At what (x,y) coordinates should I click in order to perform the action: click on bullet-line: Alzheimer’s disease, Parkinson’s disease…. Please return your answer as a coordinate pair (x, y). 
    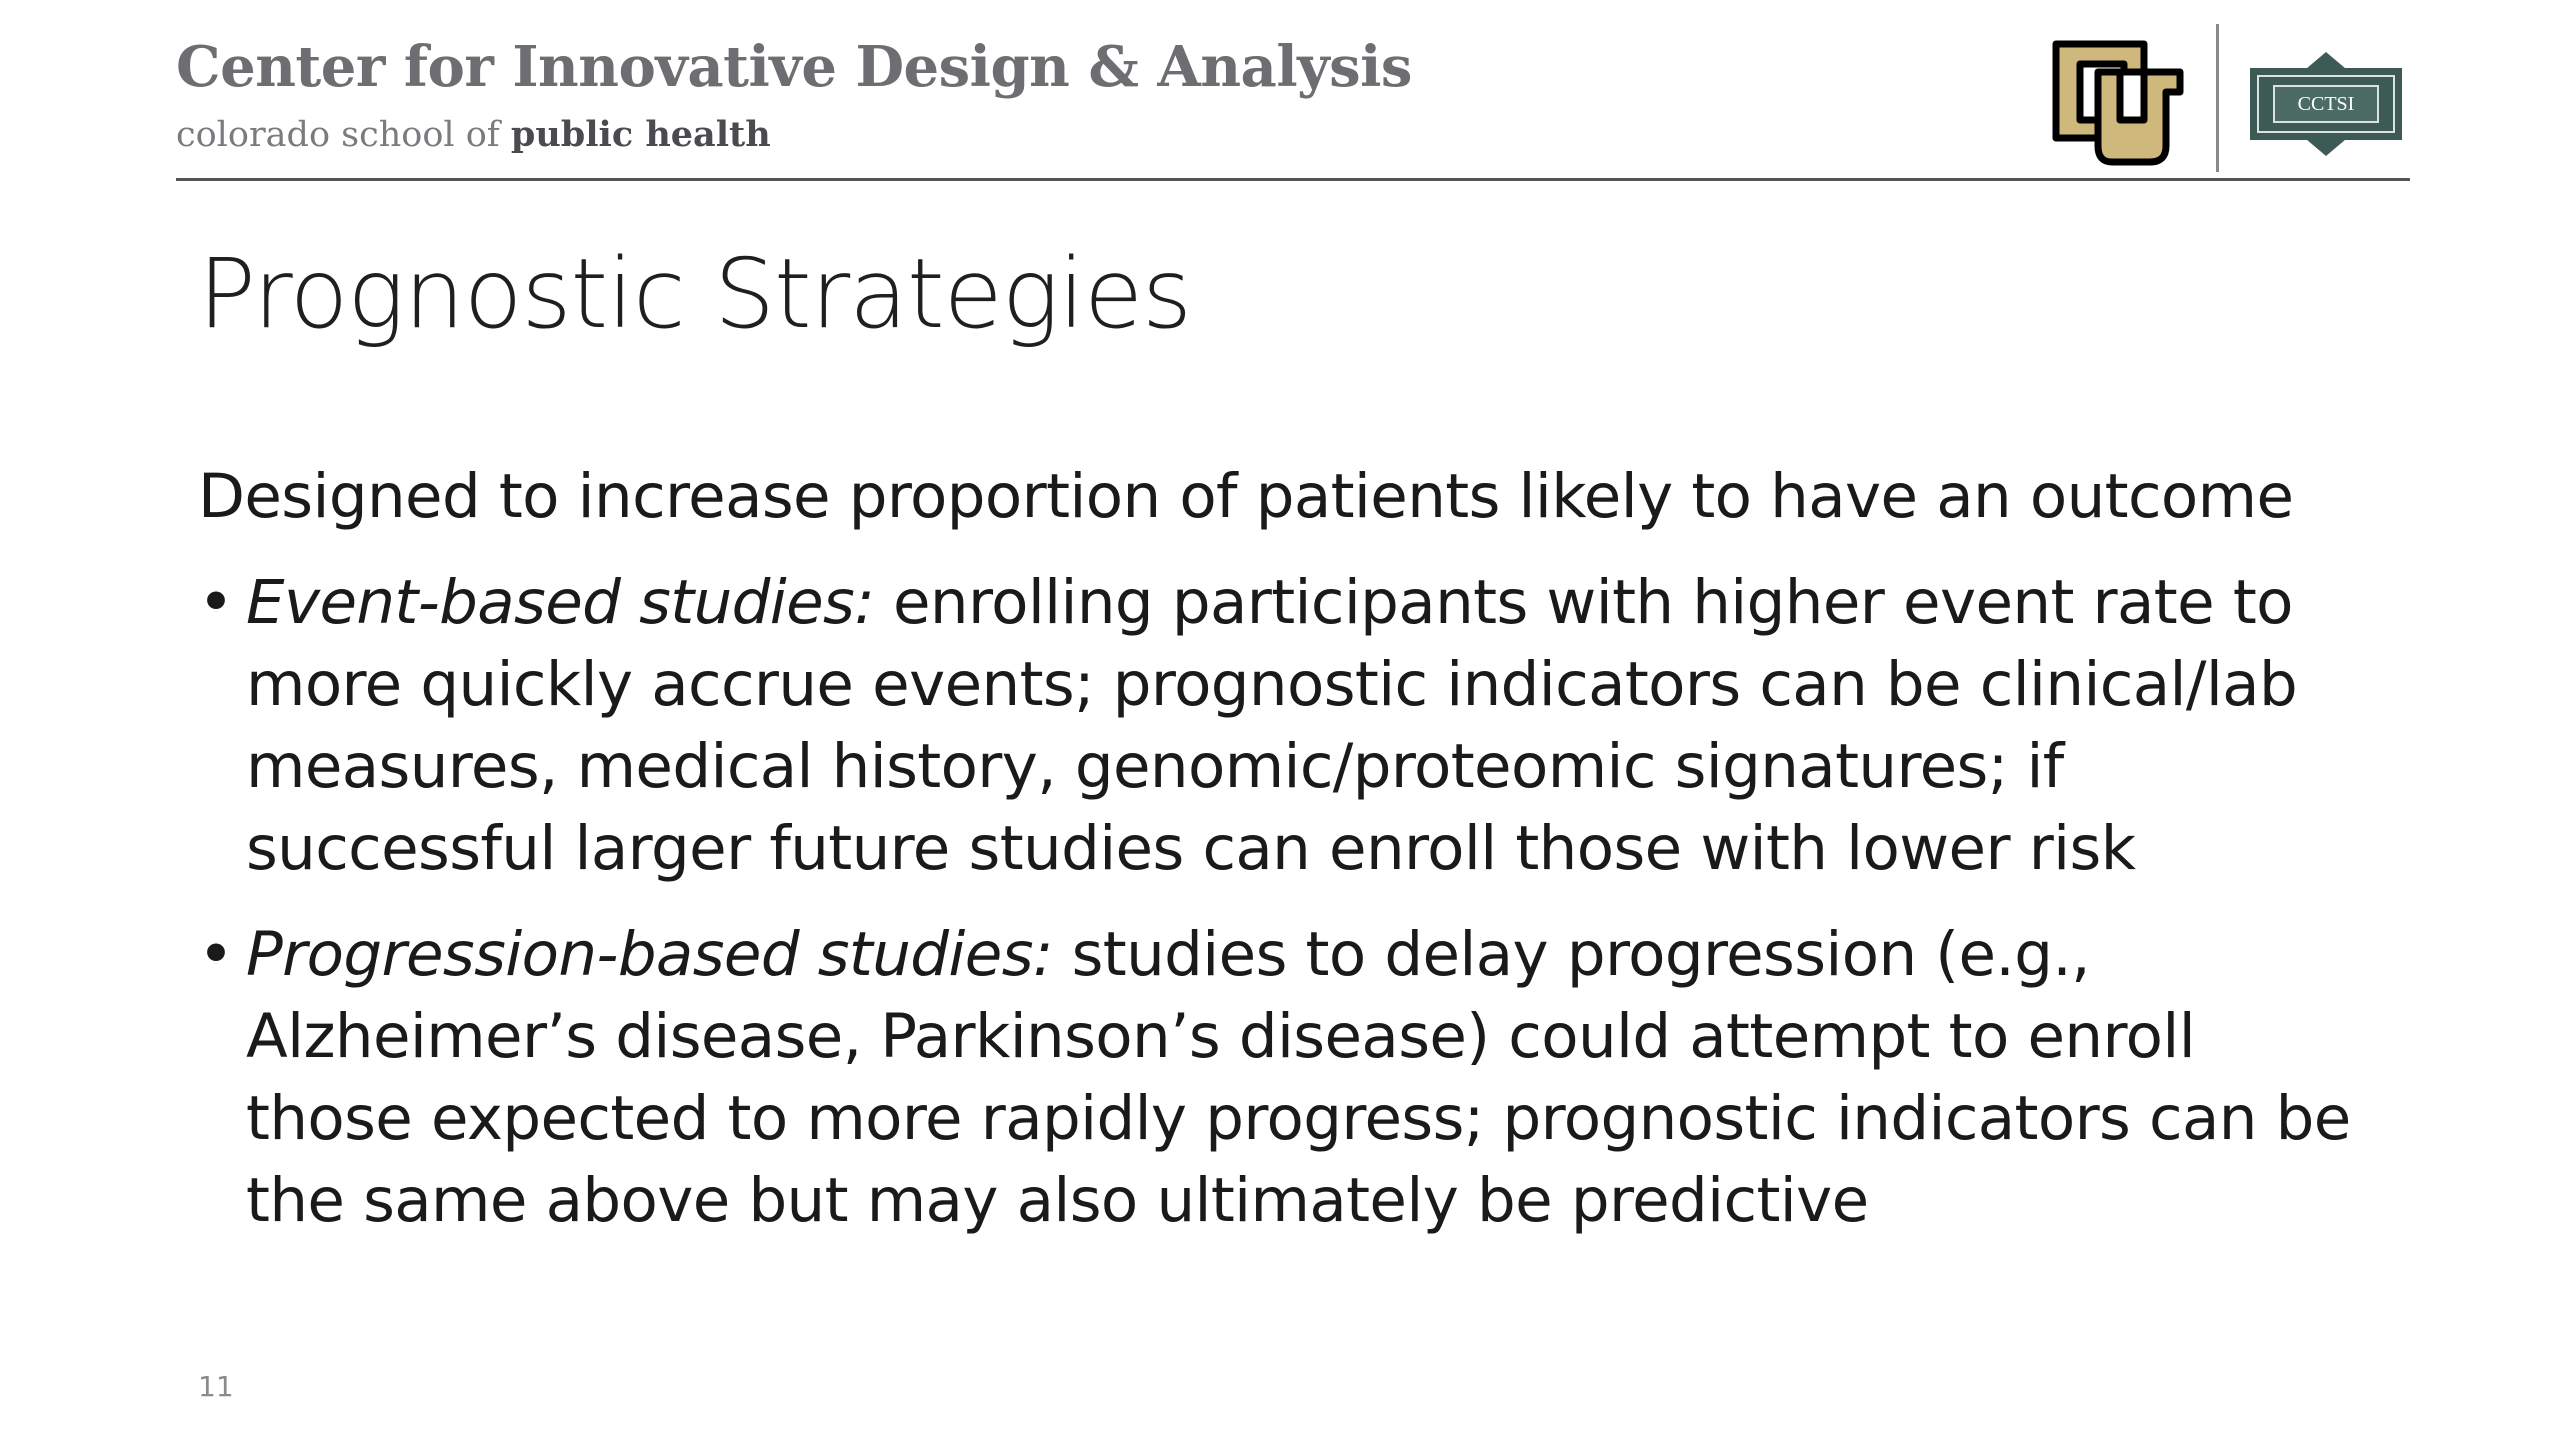
    Looking at the image, I should click on (1221, 1036).